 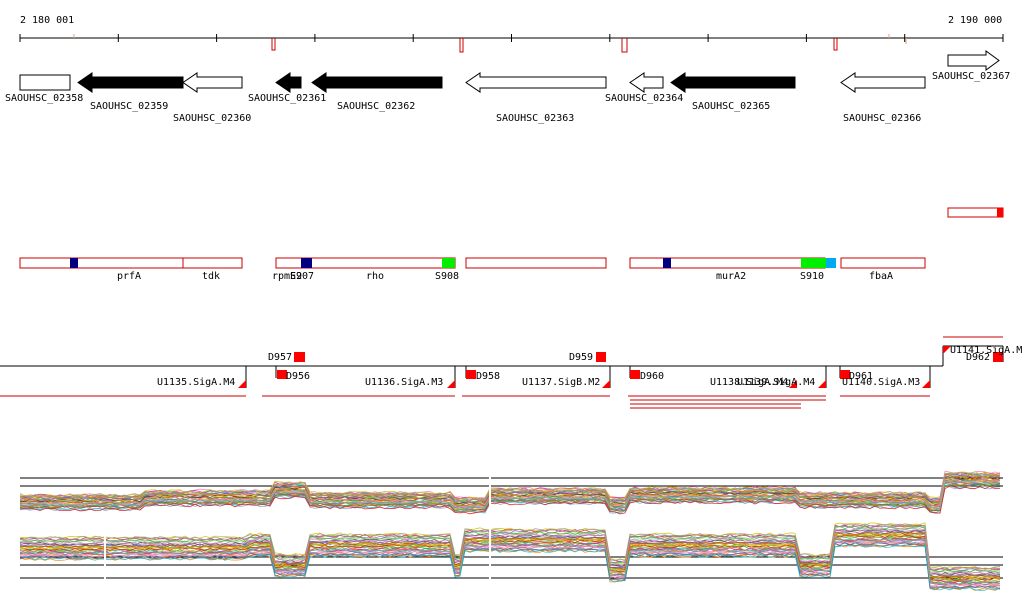 I want to click on segment-label: D956, so click(x=298, y=376).